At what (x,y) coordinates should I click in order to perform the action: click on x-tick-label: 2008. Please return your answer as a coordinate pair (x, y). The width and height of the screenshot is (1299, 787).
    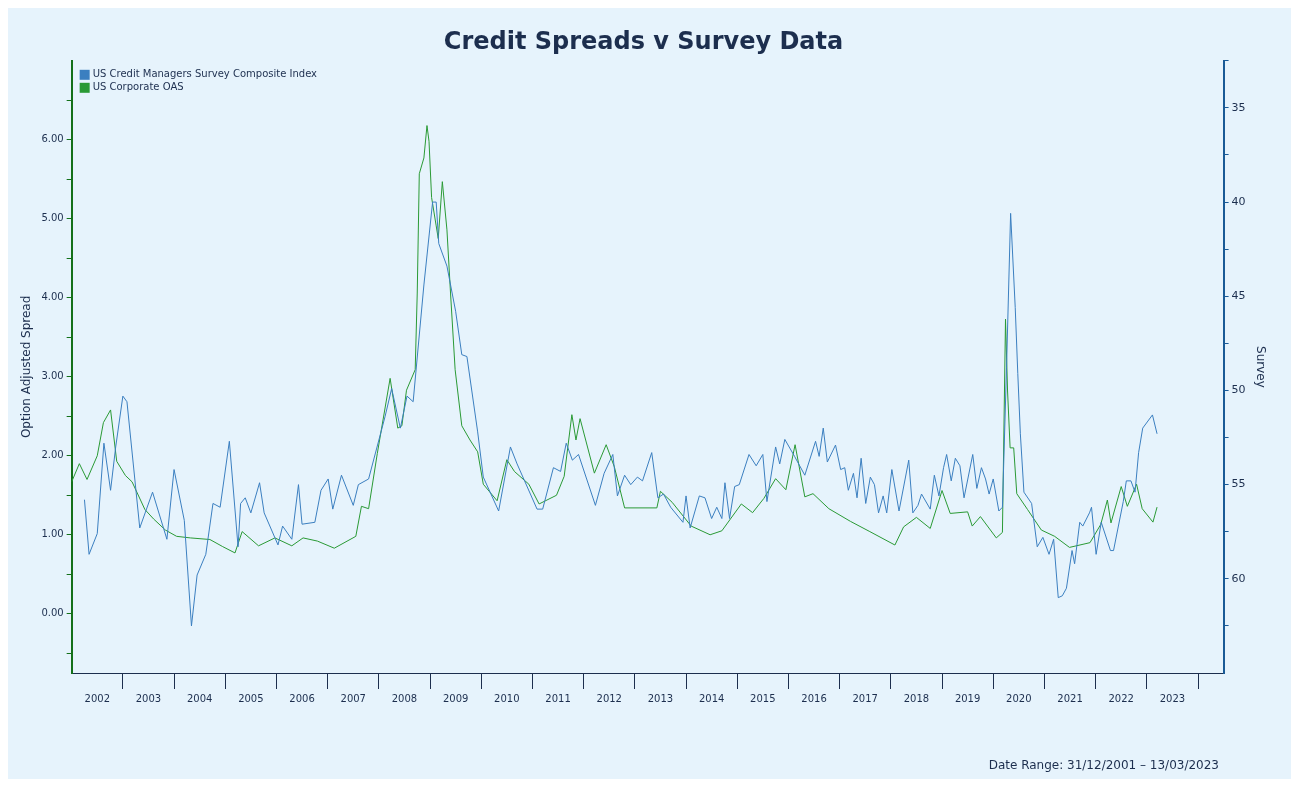
    Looking at the image, I should click on (404, 698).